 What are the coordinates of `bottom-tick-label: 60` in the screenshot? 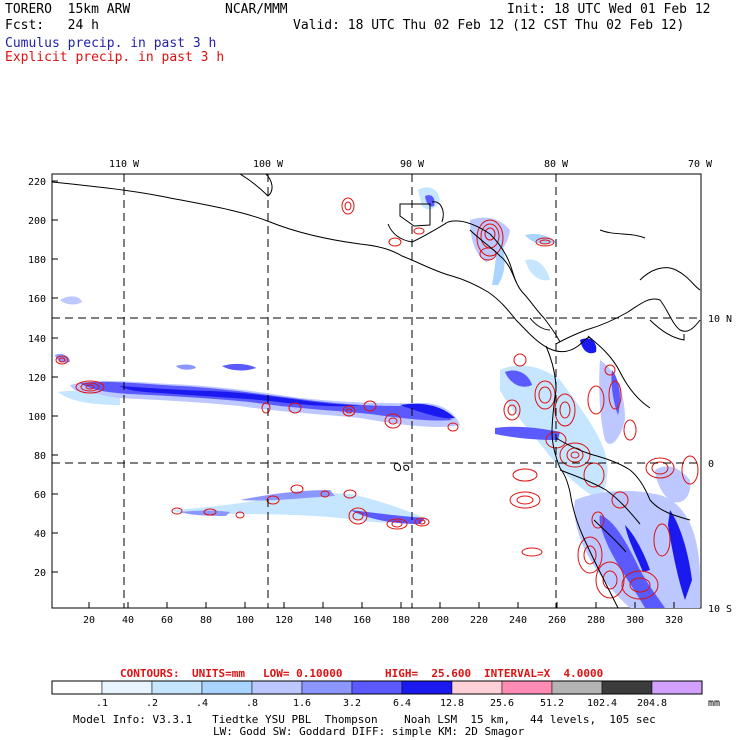 It's located at (167, 620).